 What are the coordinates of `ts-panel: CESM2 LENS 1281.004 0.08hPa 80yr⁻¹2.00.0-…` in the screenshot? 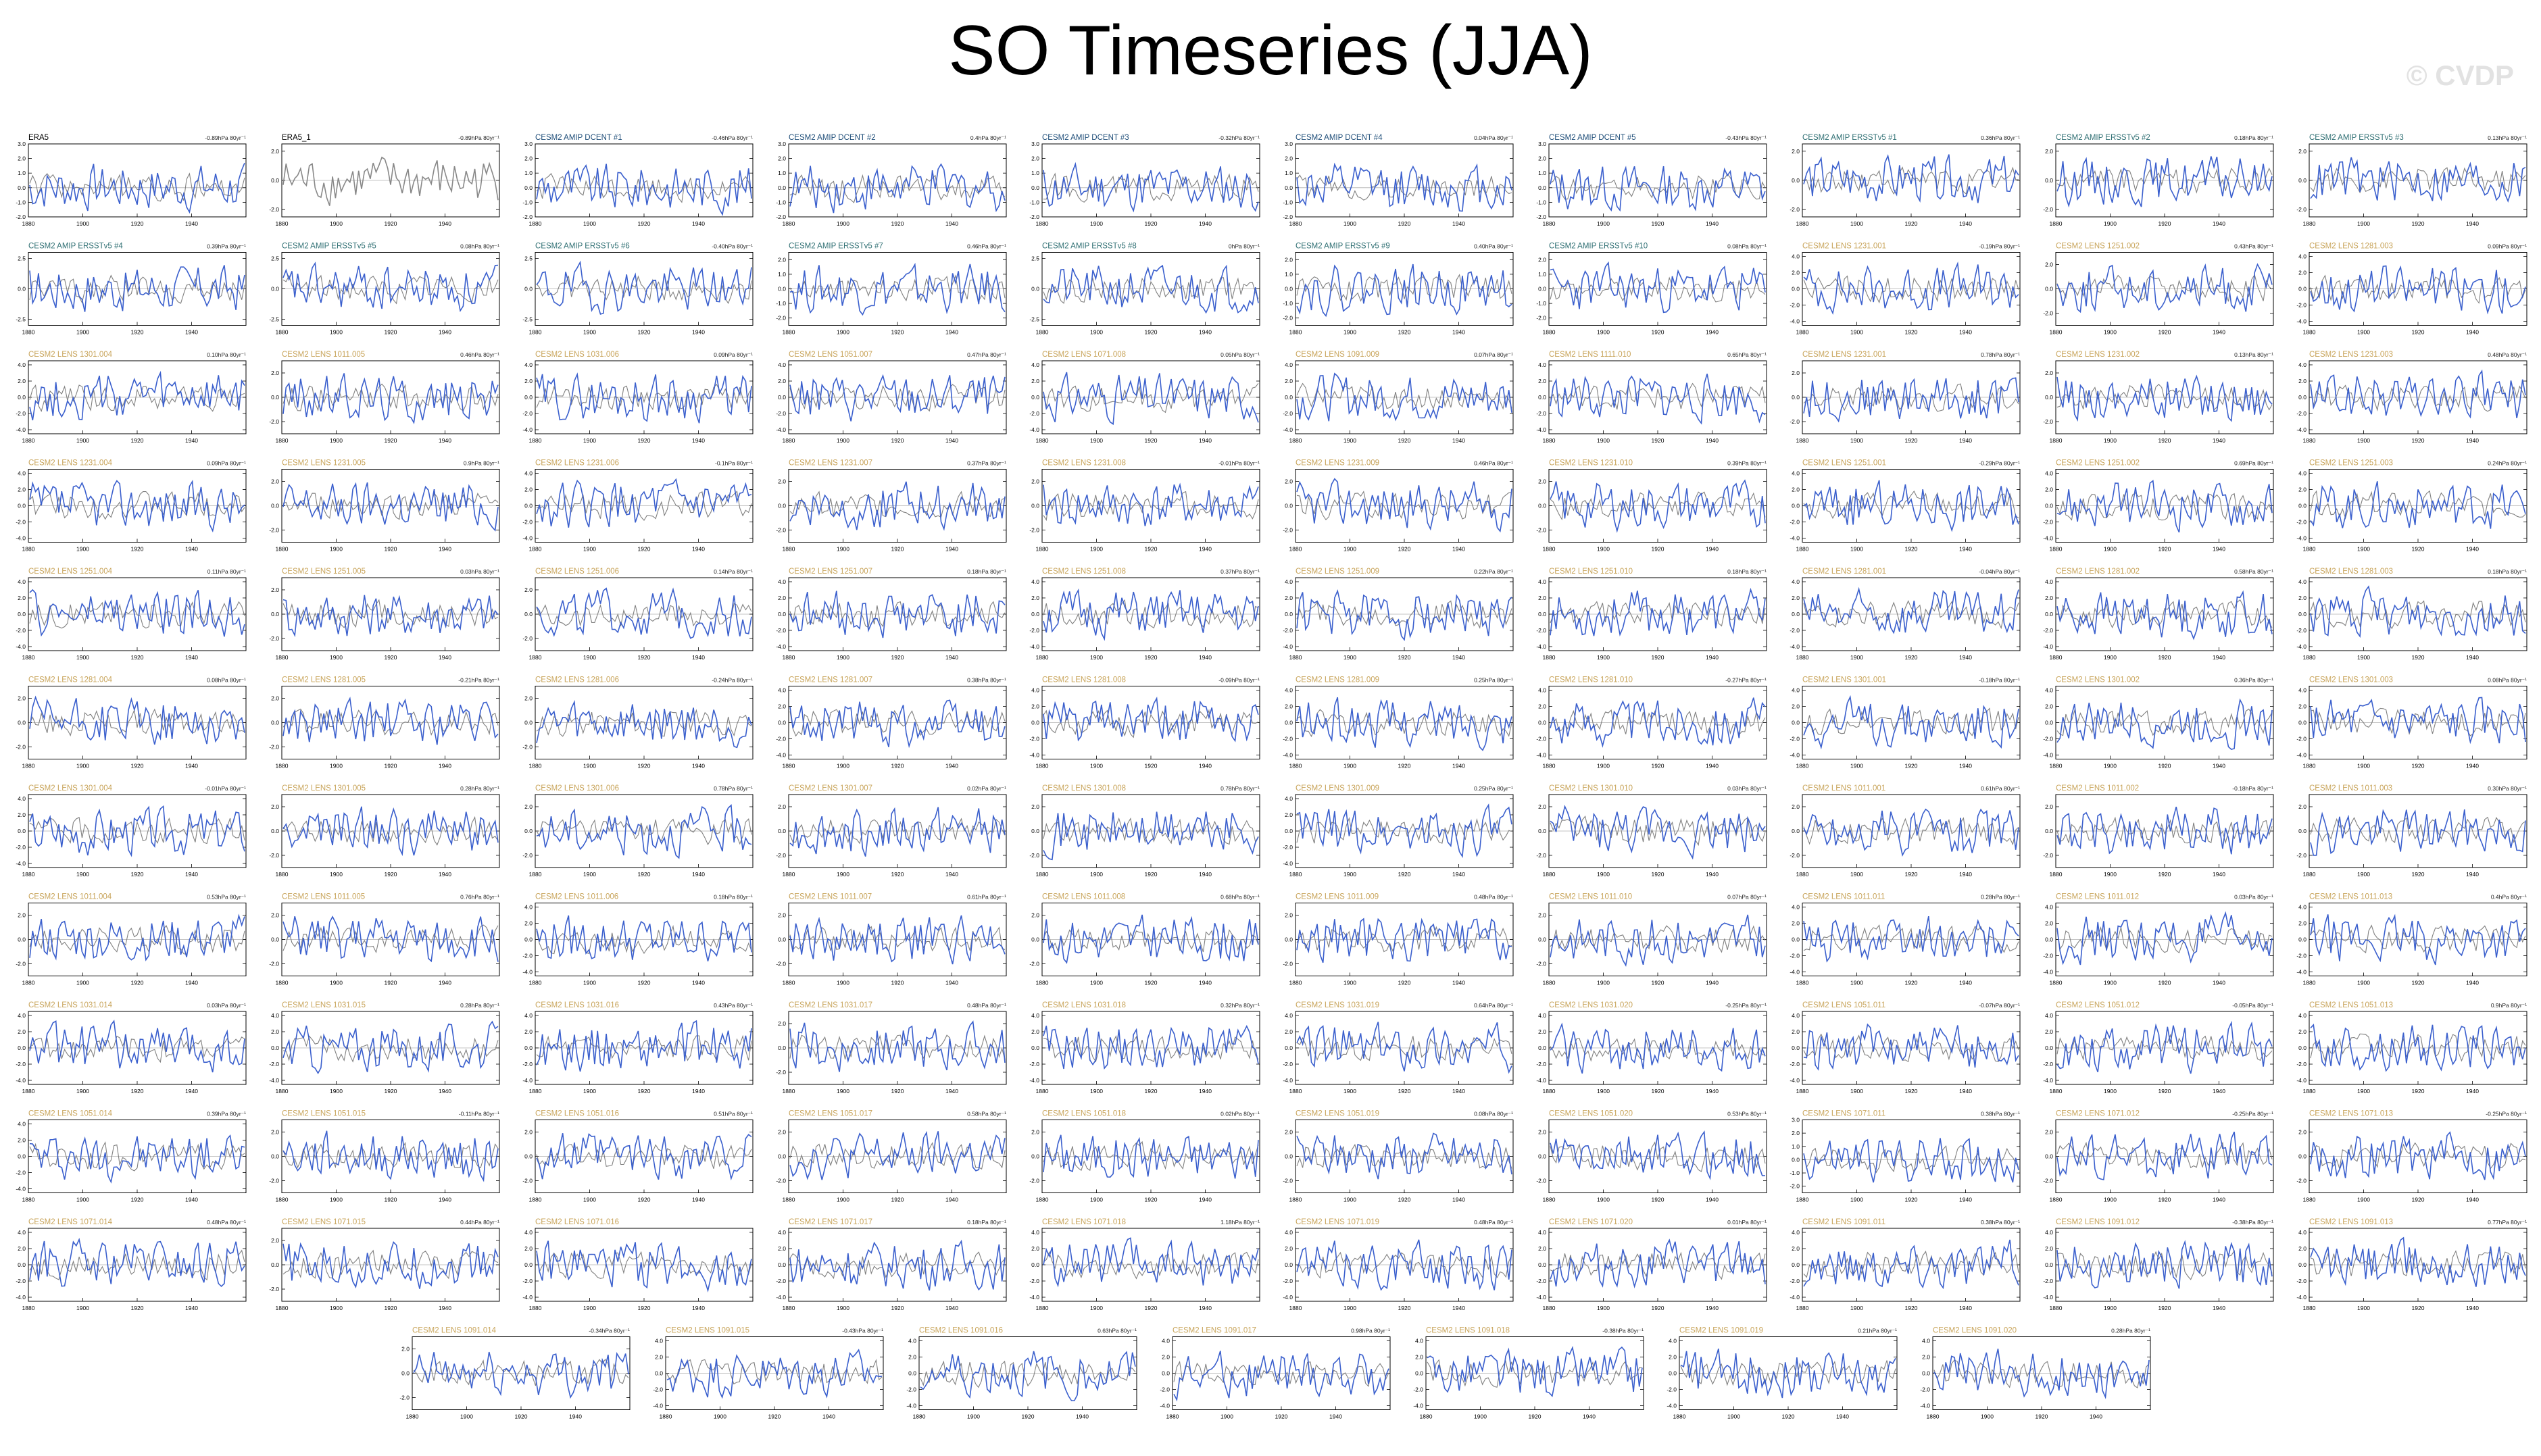 It's located at (131, 723).